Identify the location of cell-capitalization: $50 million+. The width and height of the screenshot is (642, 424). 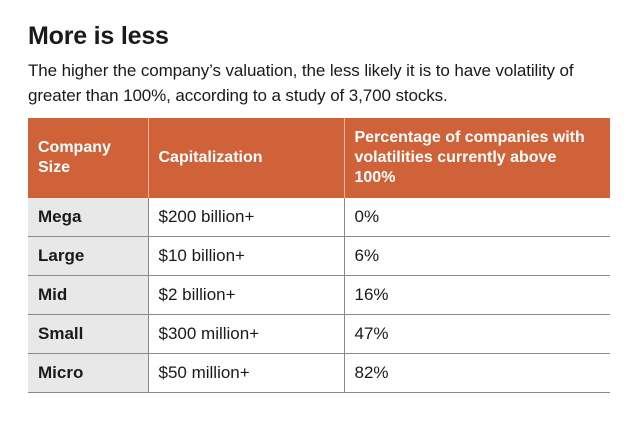
(245, 373).